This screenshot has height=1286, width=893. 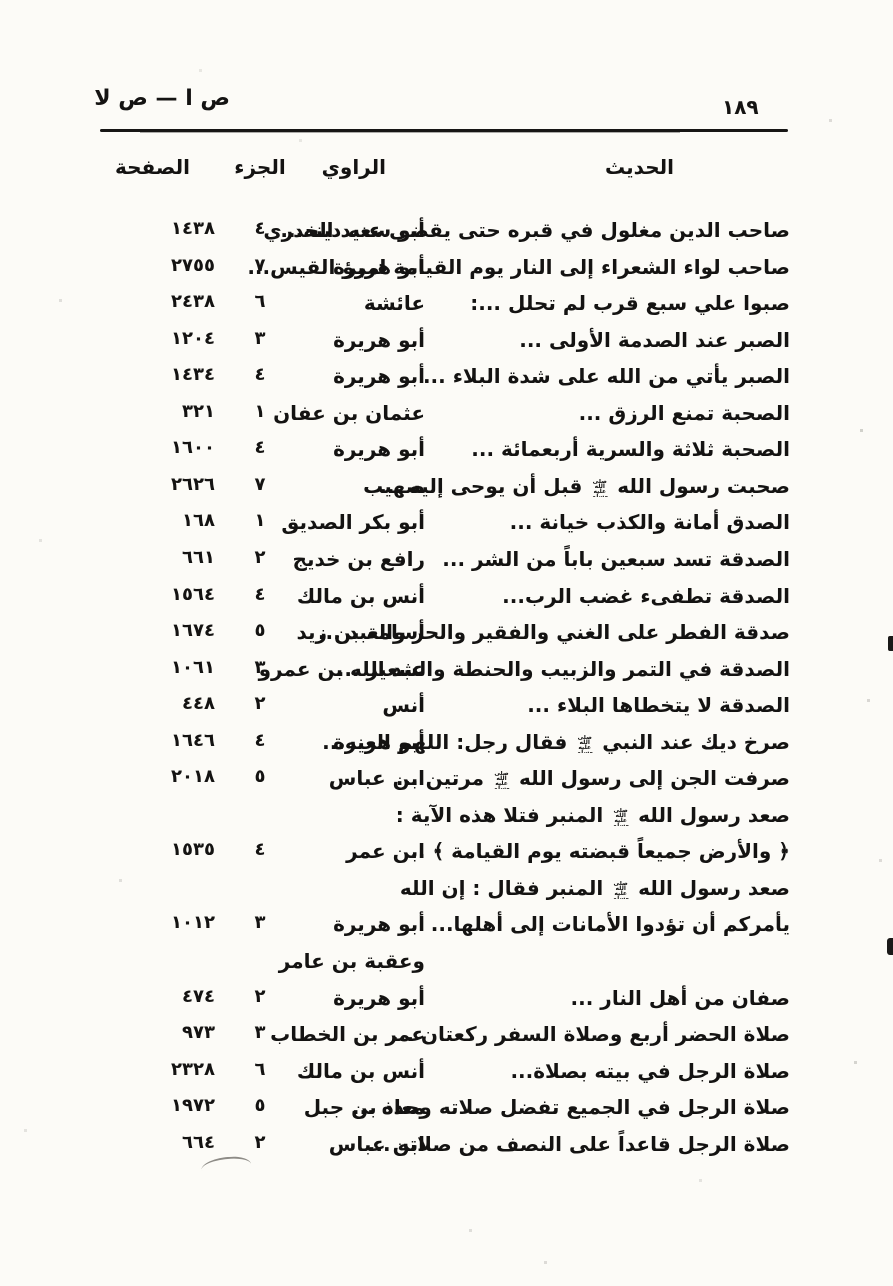 What do you see at coordinates (353, 167) in the screenshot?
I see `column-header-narrator: الراوي` at bounding box center [353, 167].